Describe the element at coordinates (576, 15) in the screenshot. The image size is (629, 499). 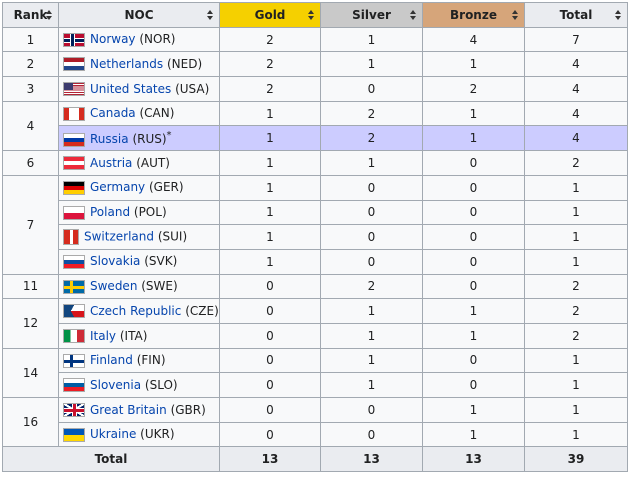
I see `total-header: Total` at that location.